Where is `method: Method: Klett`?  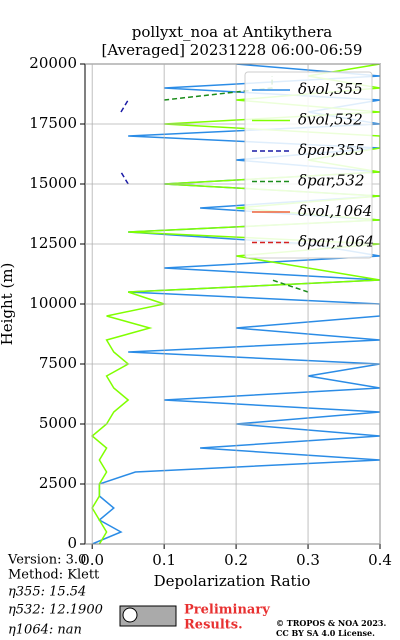 method: Method: Klett is located at coordinates (54, 575).